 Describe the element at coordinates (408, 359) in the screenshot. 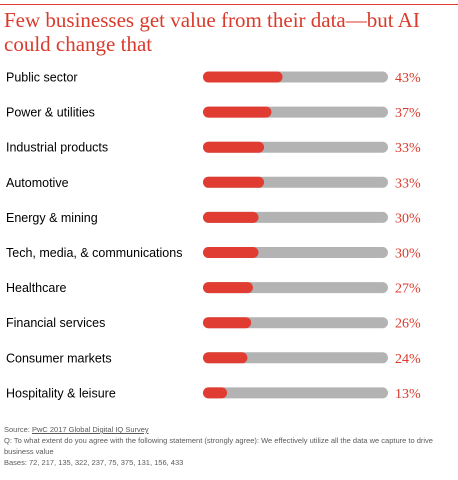

I see `value-label: 24%` at that location.